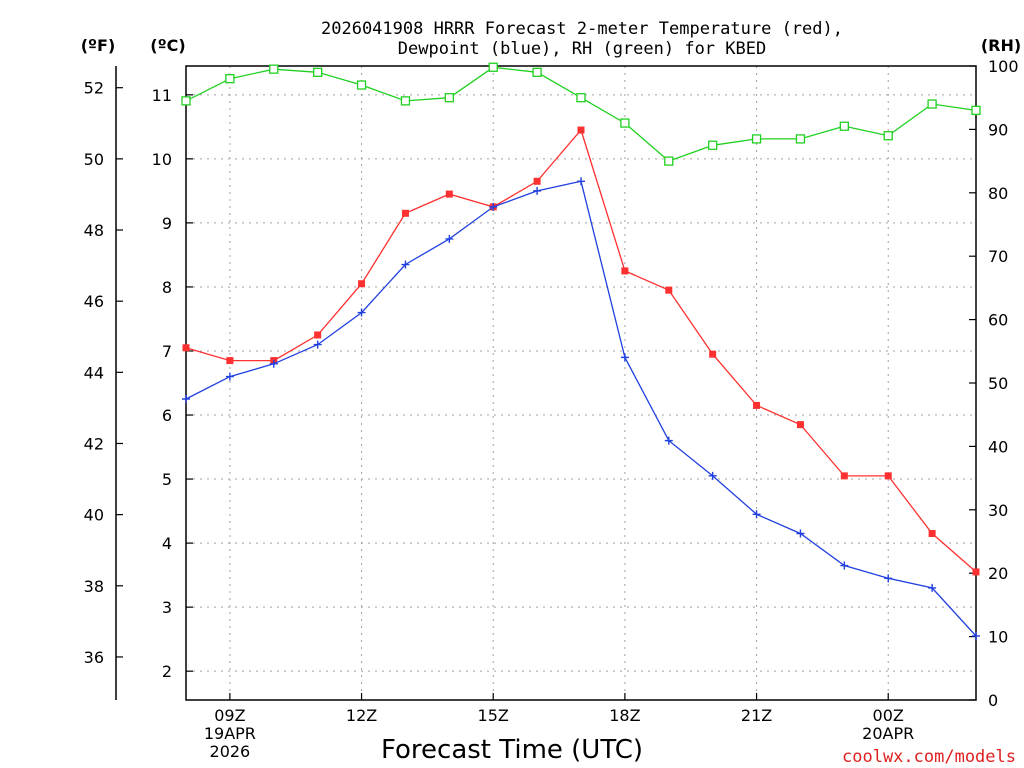 The height and width of the screenshot is (768, 1024). What do you see at coordinates (493, 715) in the screenshot?
I see `x-tick-label: 15Z` at bounding box center [493, 715].